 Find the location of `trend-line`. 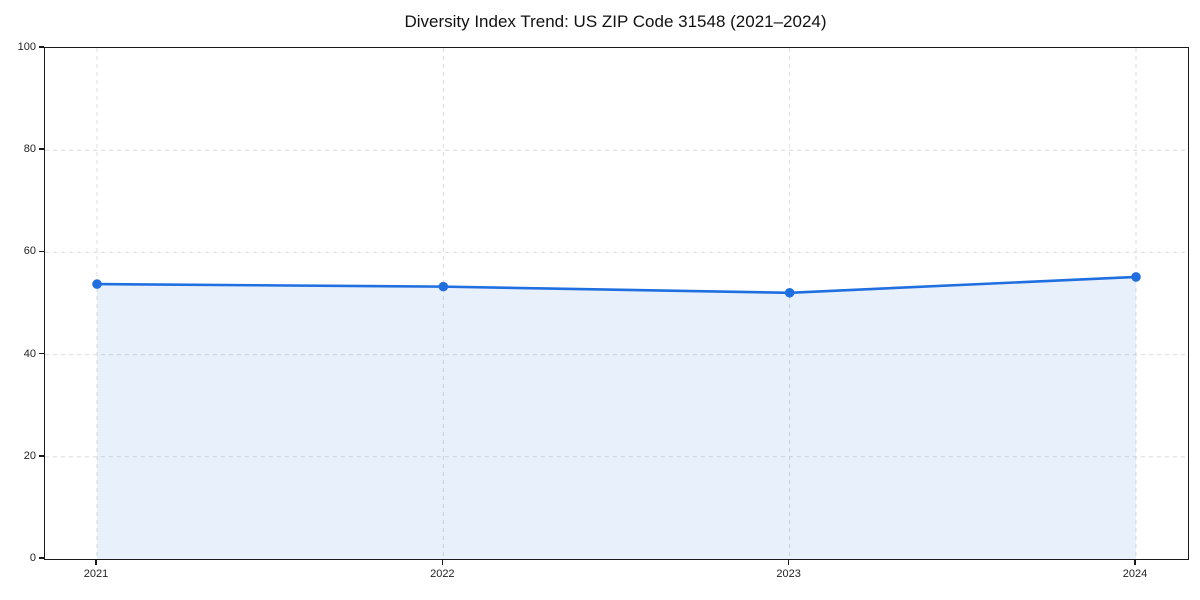

trend-line is located at coordinates (616, 285).